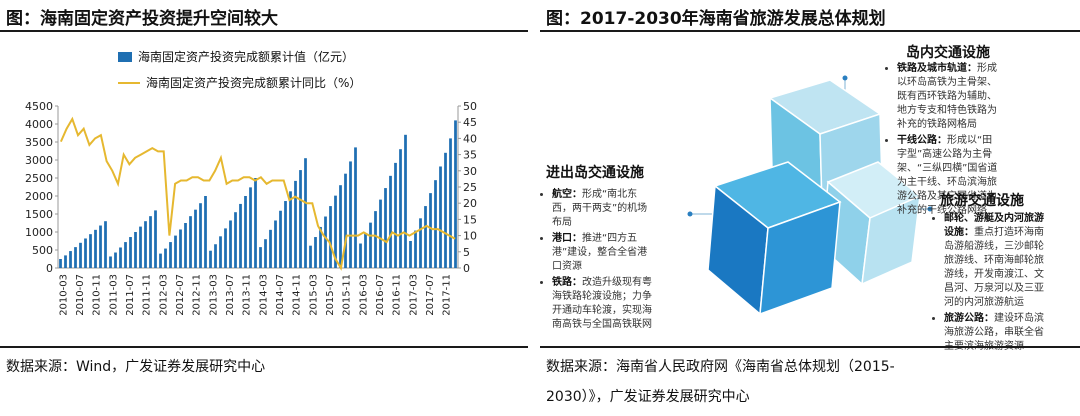 The width and height of the screenshot is (1080, 416). I want to click on y-left-tick-label: 0, so click(49, 268).